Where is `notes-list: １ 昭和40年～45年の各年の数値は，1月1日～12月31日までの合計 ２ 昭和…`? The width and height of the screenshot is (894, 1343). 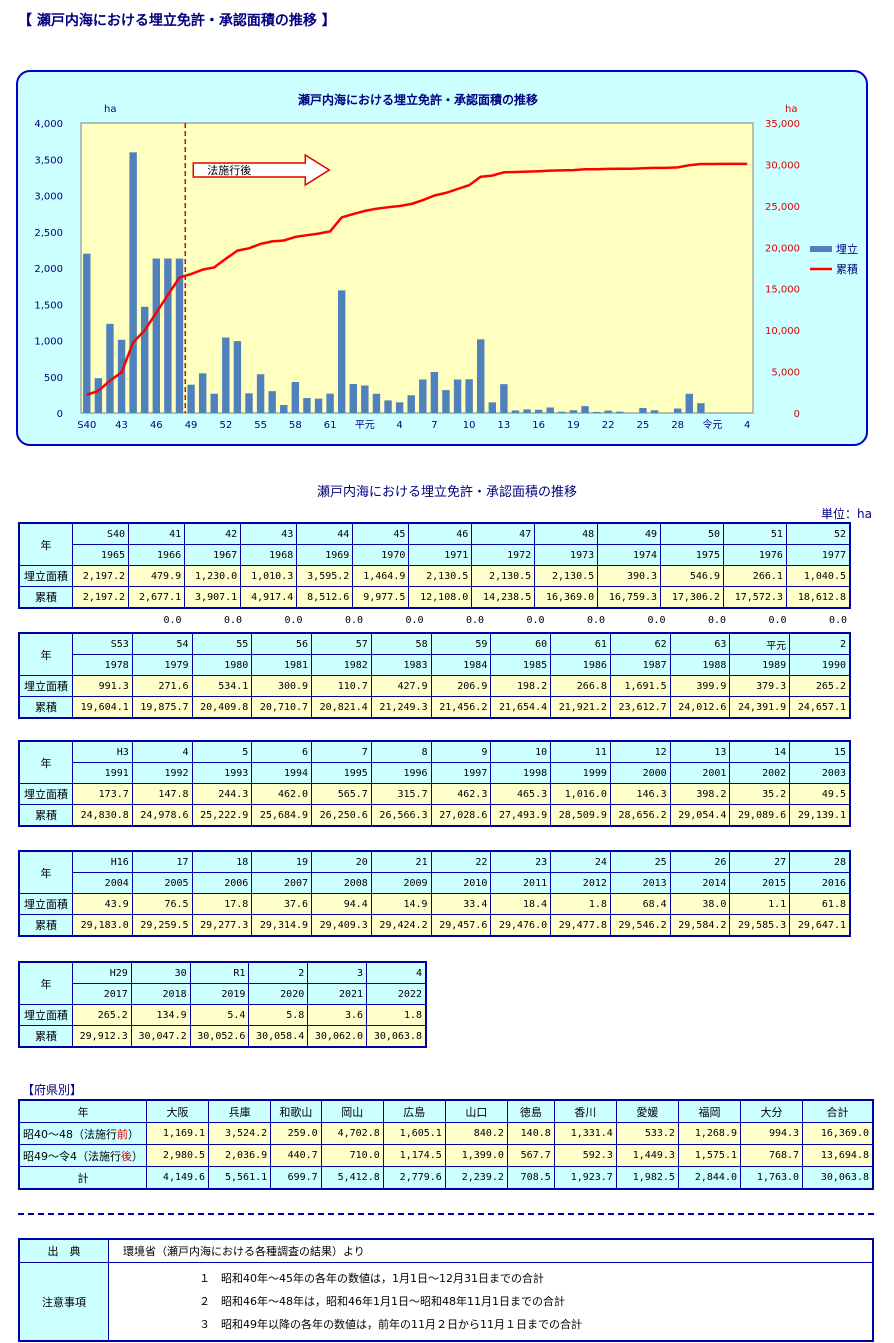 notes-list: １ 昭和40年～45年の各年の数値は，1月1日～12月31日までの合計 ２ 昭和… is located at coordinates (491, 1302).